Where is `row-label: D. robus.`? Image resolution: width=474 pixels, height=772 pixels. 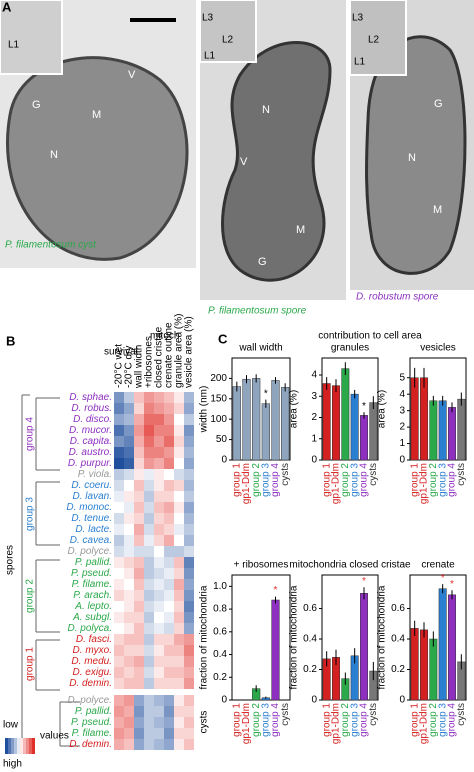
row-label: D. robus. is located at coordinates (91, 408).